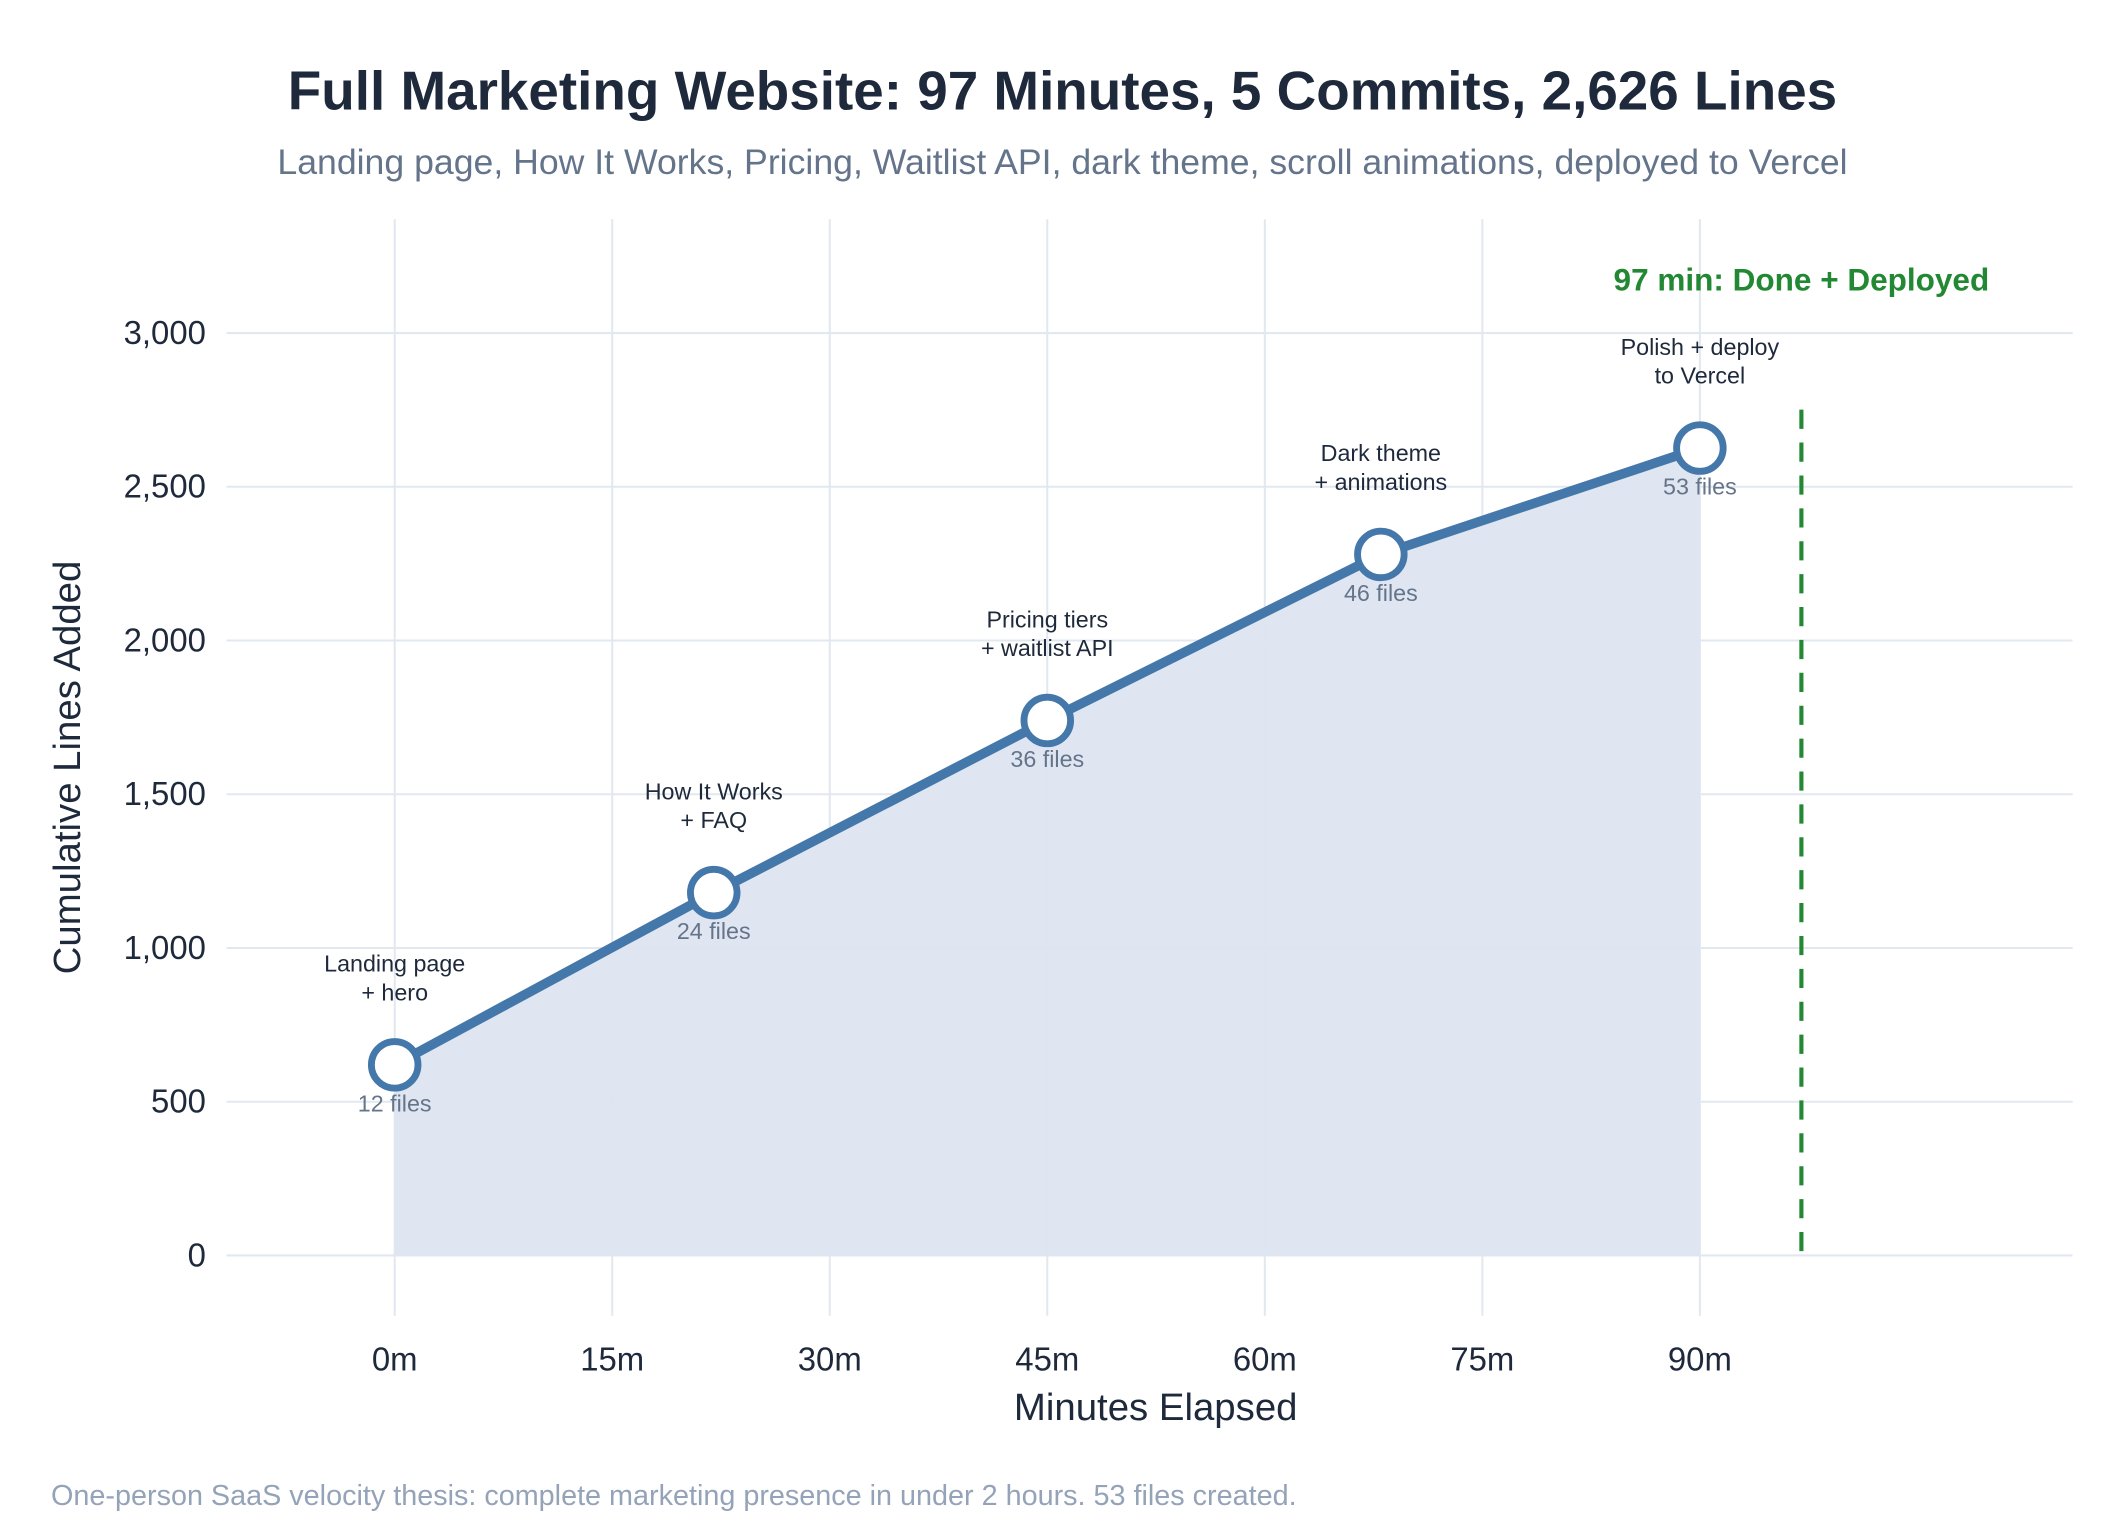  I want to click on milestone-annotation: How It Works, so click(714, 791).